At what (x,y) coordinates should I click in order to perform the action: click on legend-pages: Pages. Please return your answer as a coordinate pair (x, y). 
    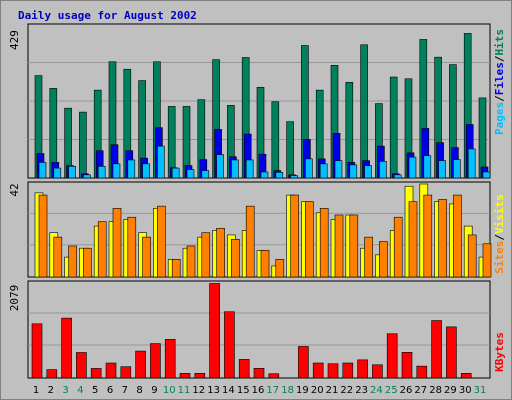
    Looking at the image, I should click on (499, 118).